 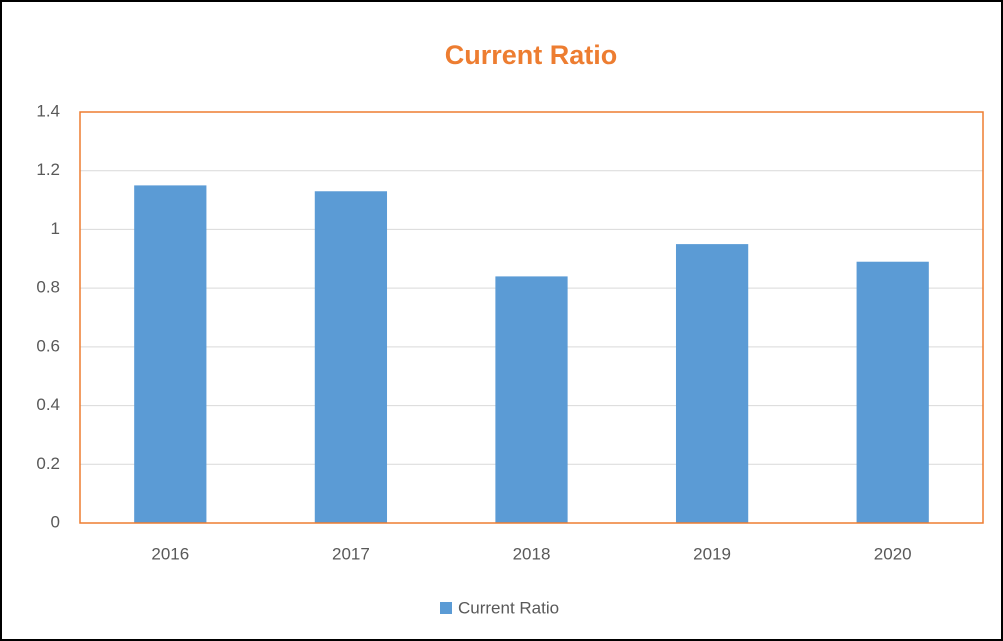 What do you see at coordinates (48, 463) in the screenshot?
I see `y-tick-label: 0.2` at bounding box center [48, 463].